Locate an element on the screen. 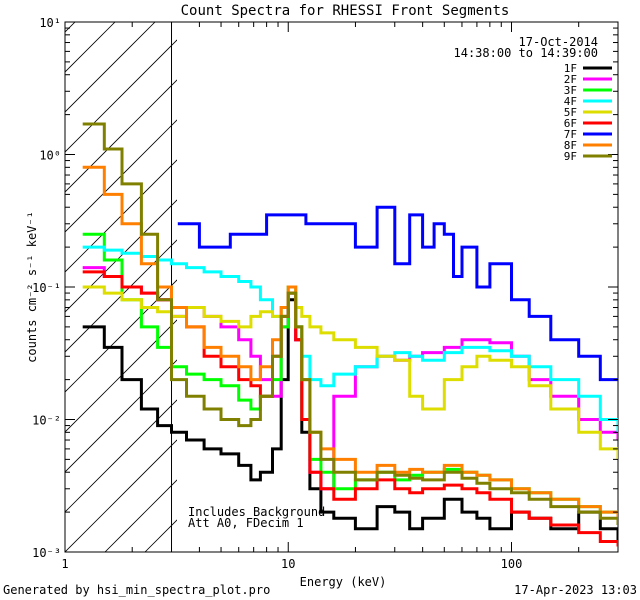  x-axis-label: Energy (keV) is located at coordinates (343, 582).